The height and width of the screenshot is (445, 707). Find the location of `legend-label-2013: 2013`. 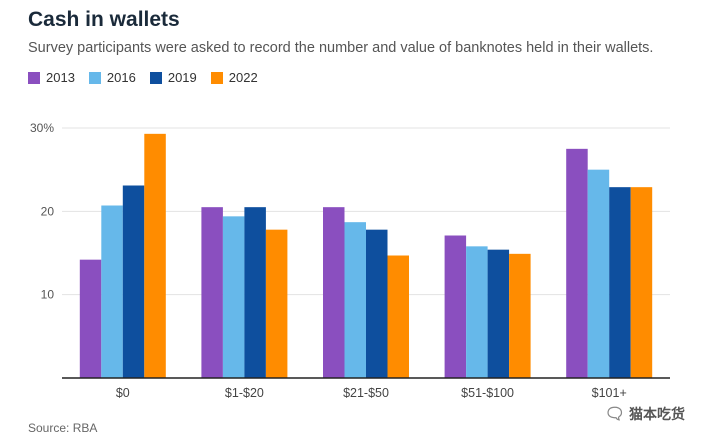

legend-label-2013: 2013 is located at coordinates (60, 77).